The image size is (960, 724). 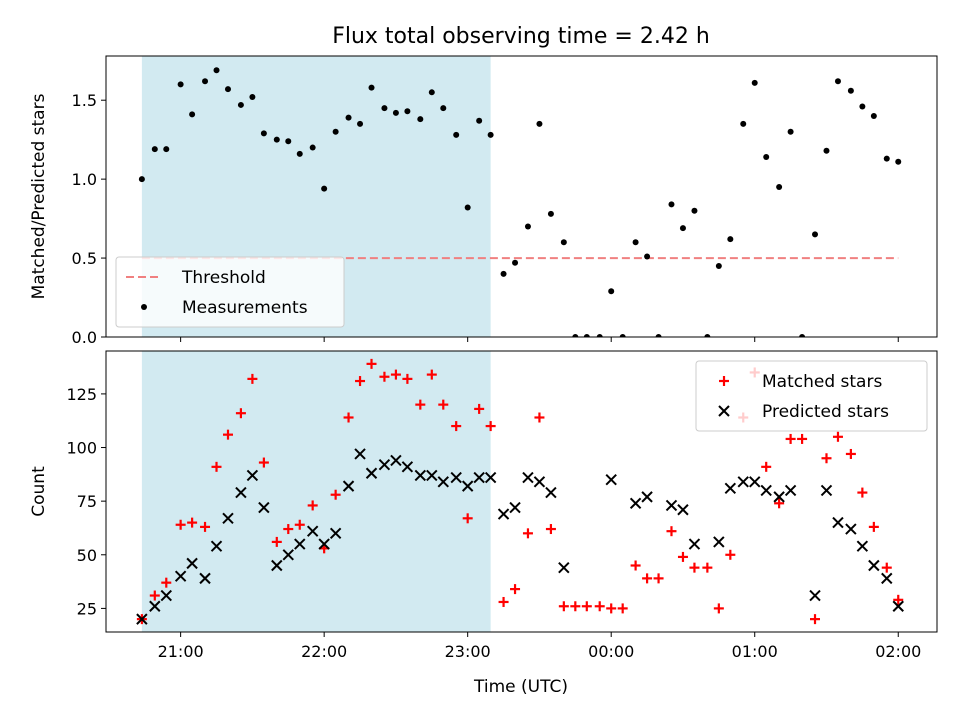 I want to click on x-tick-label: 21:00, so click(x=181, y=651).